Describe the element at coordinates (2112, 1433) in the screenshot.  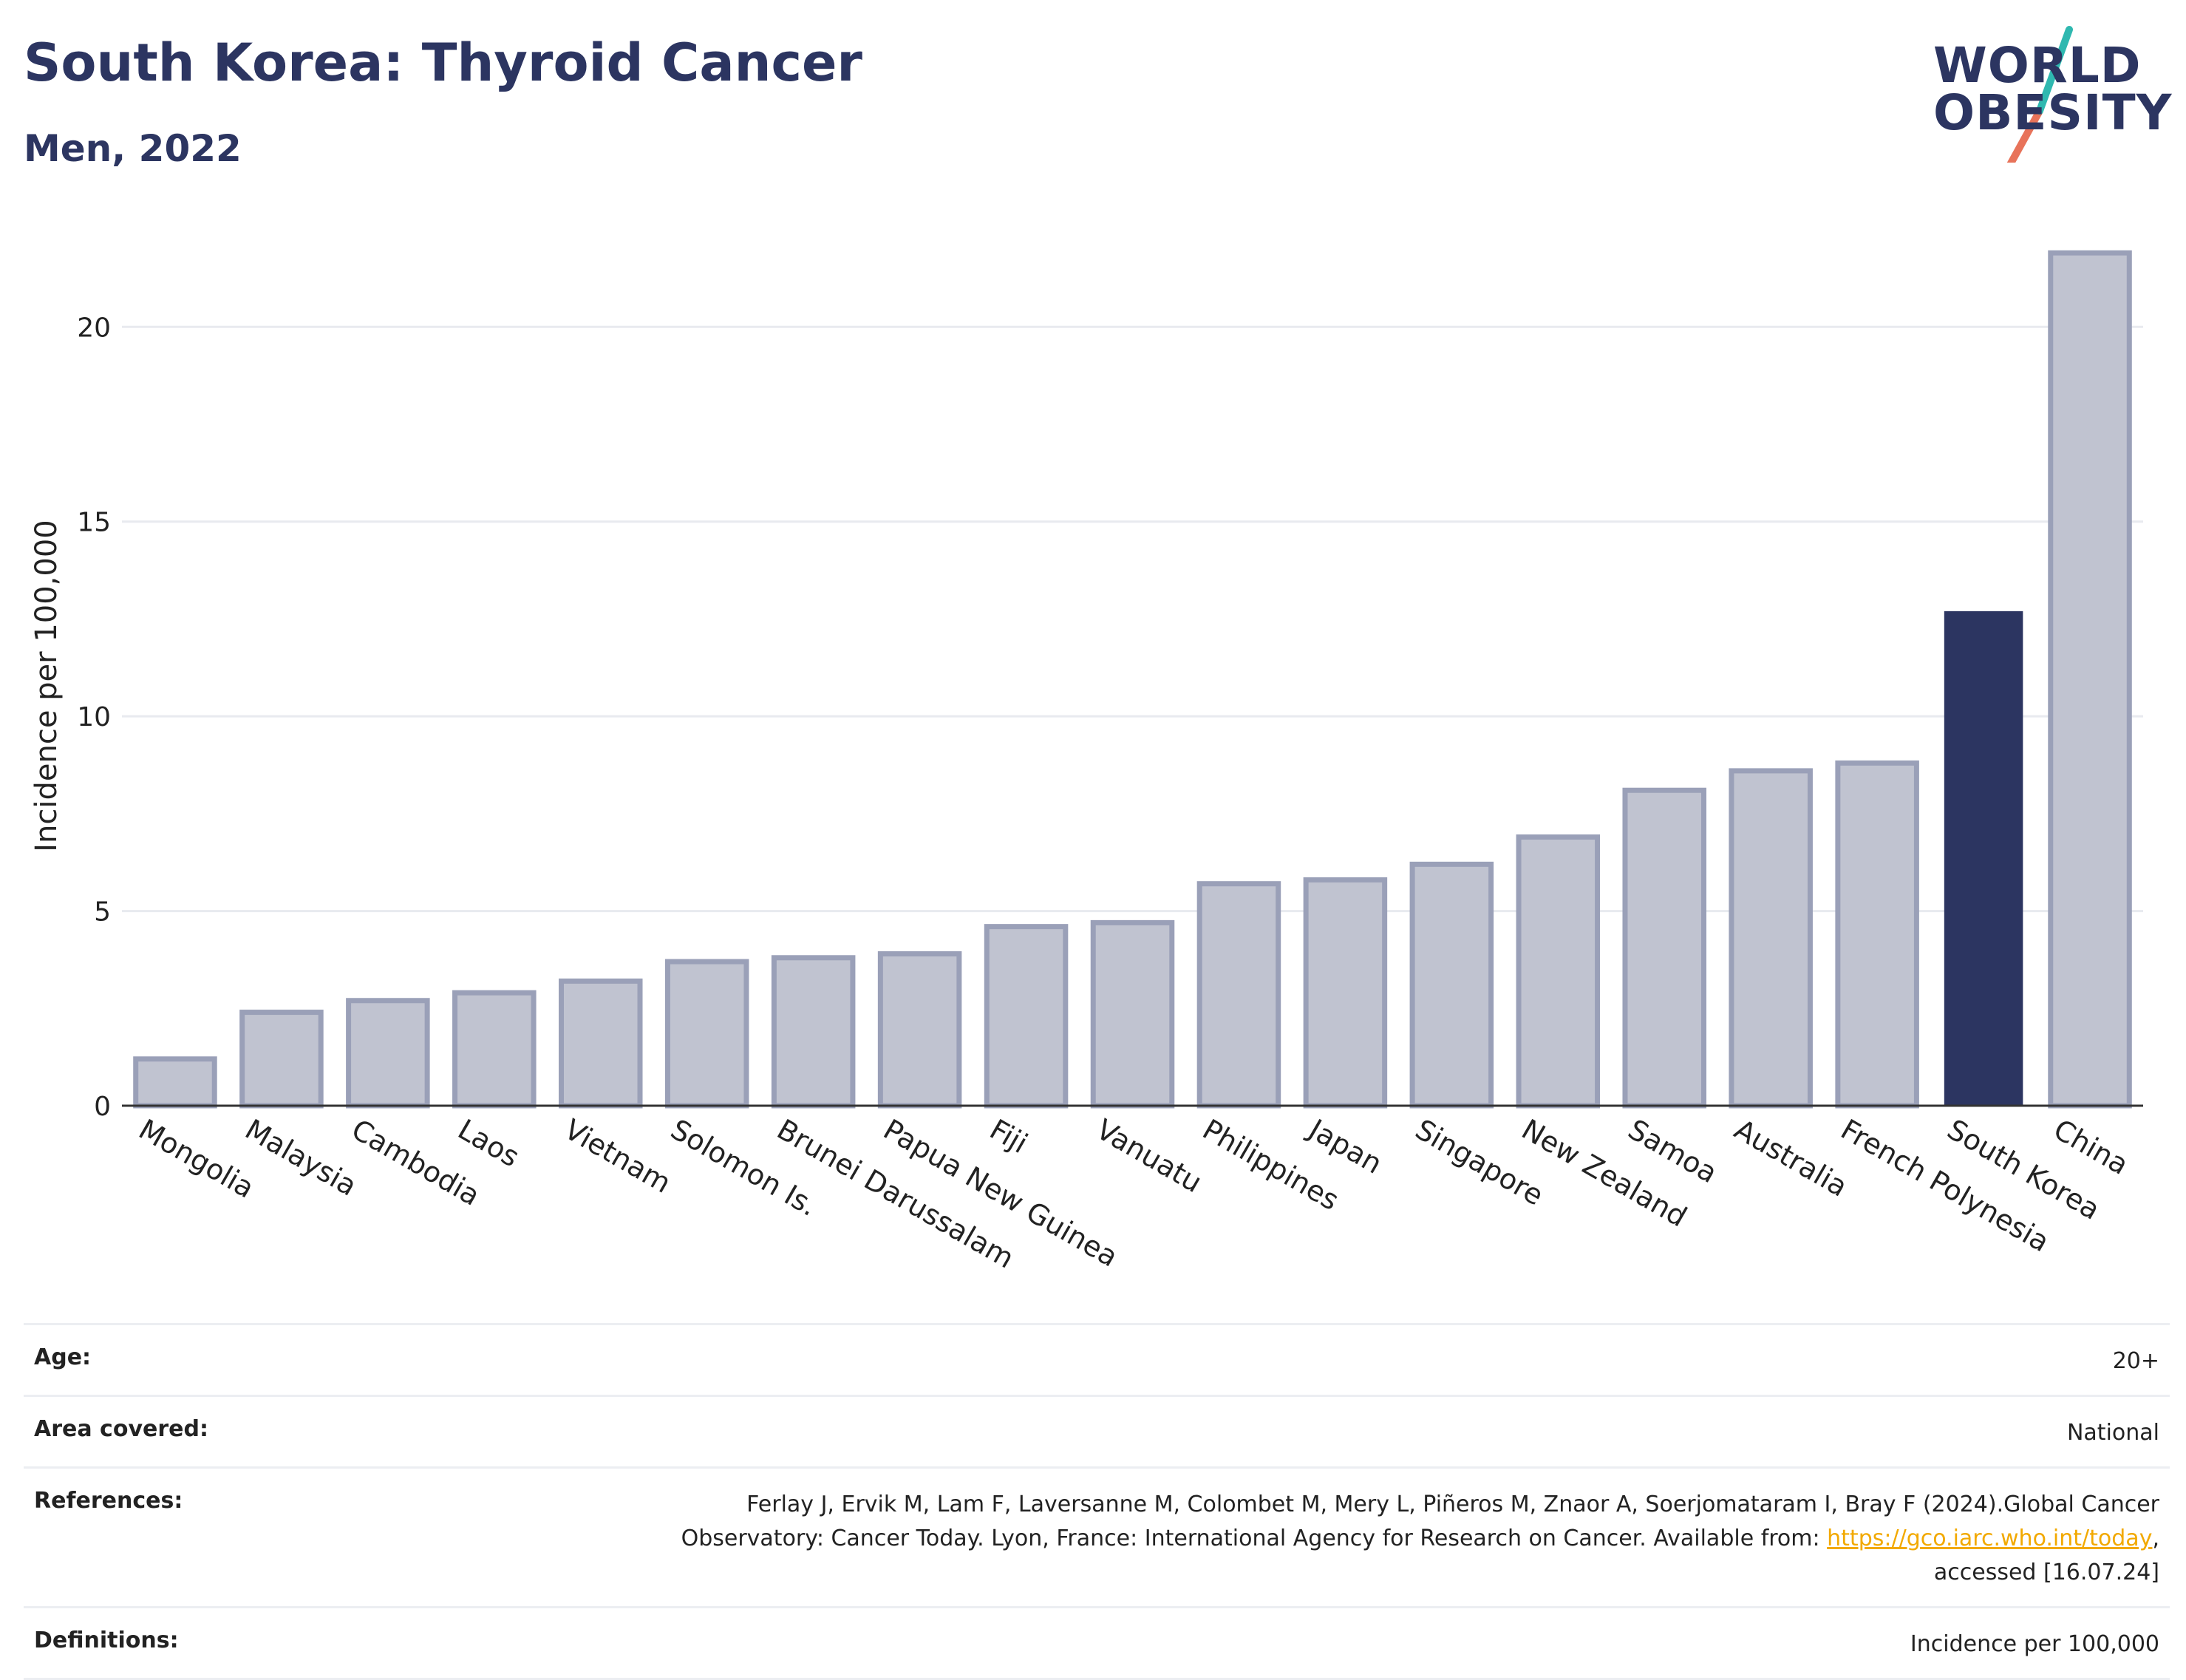
I see `area-value: National` at that location.